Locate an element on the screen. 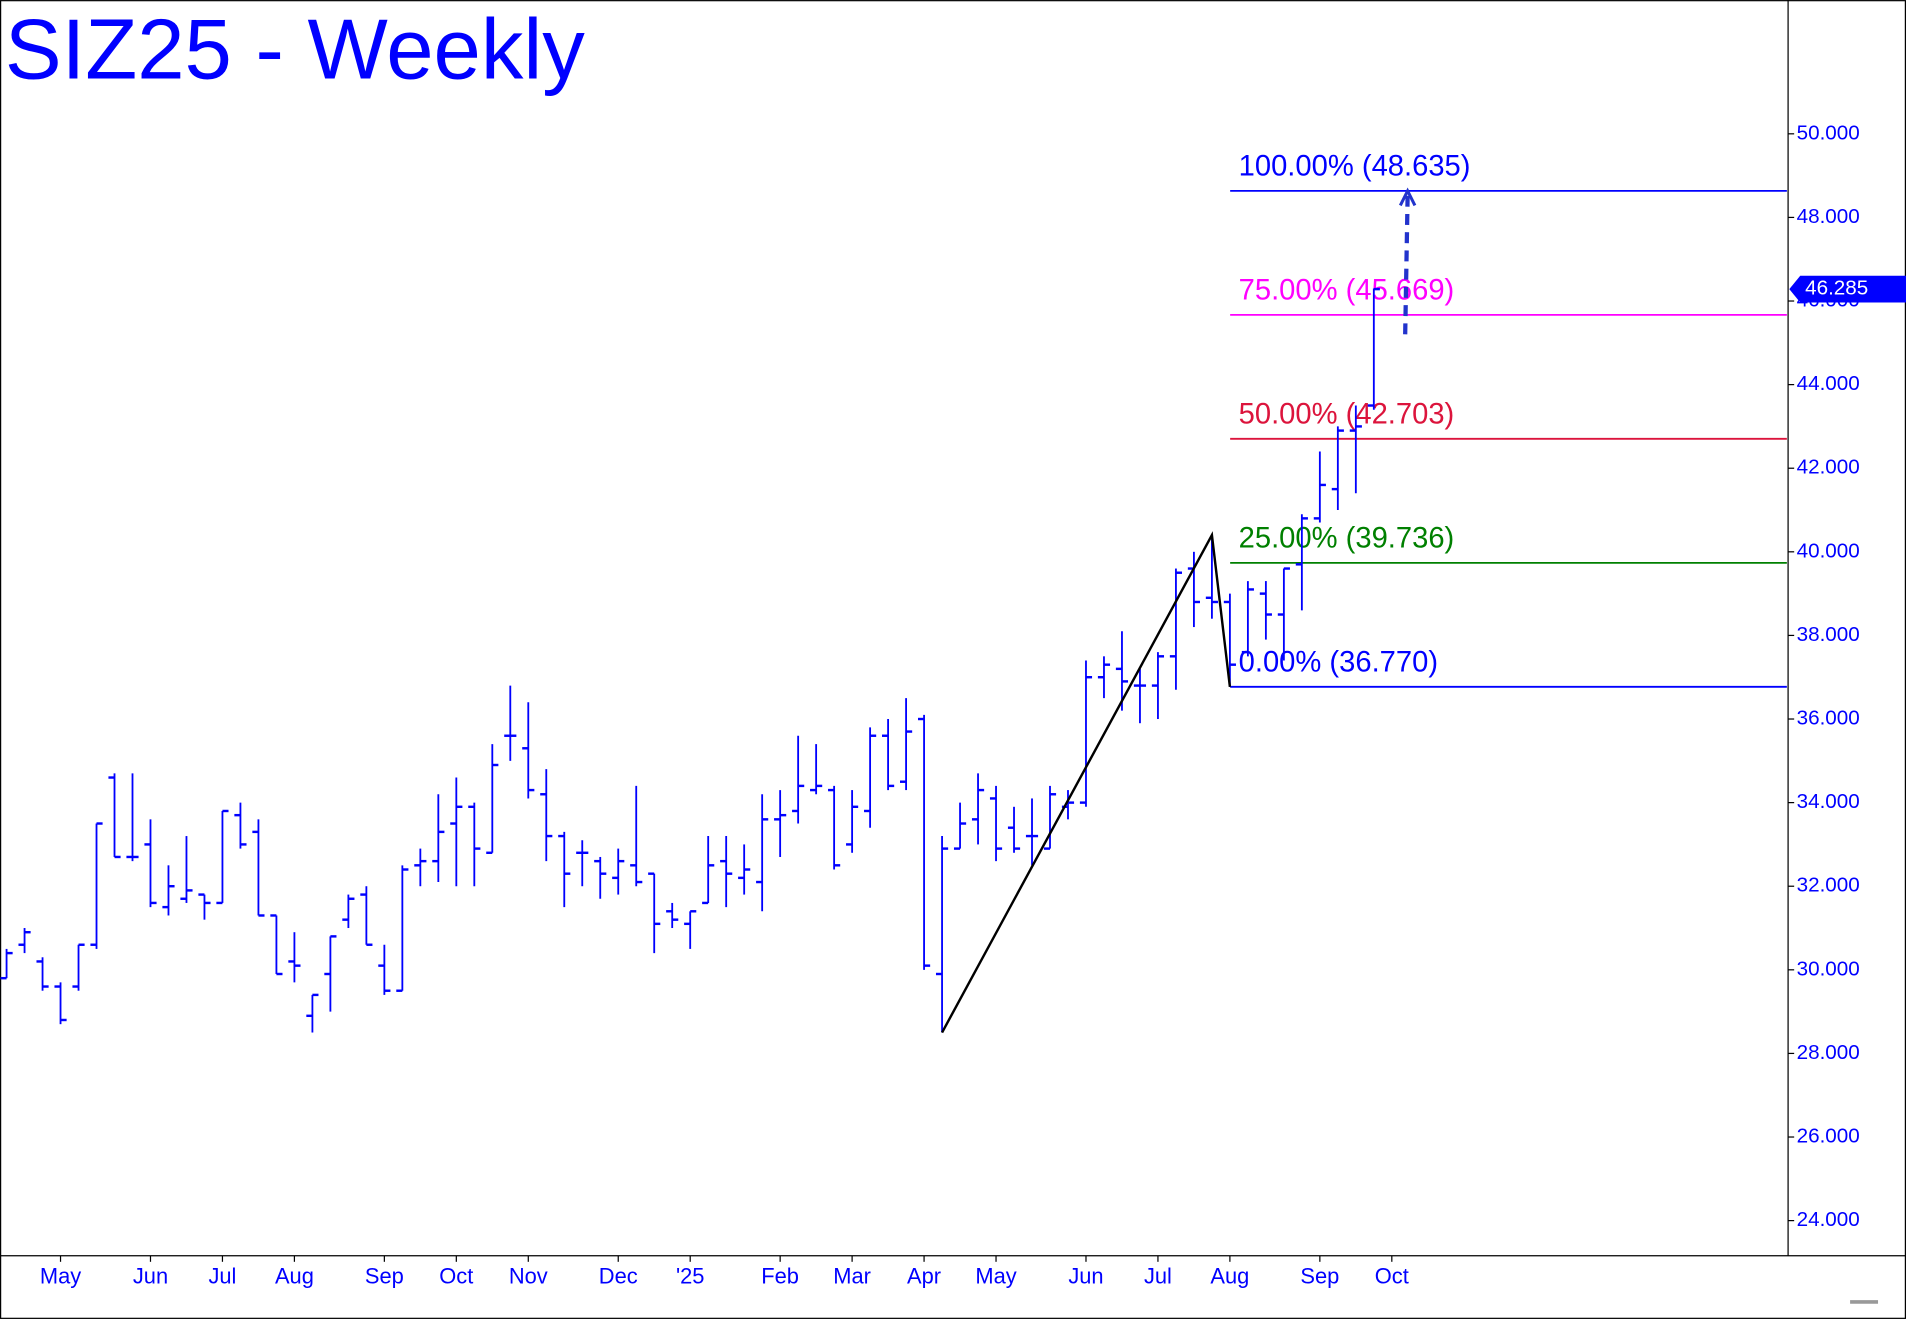  y-tick-label: 24.000 is located at coordinates (1828, 1219).